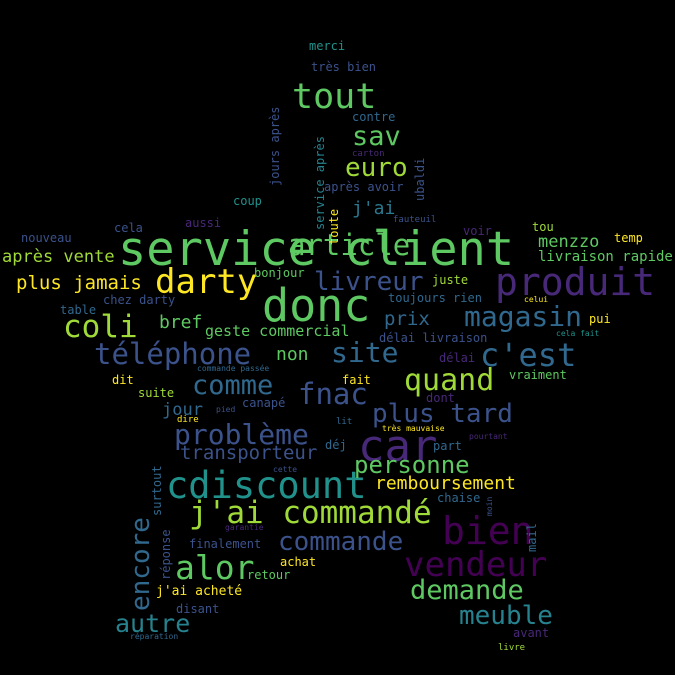 Image resolution: width=675 pixels, height=675 pixels. I want to click on word: disant, so click(198, 609).